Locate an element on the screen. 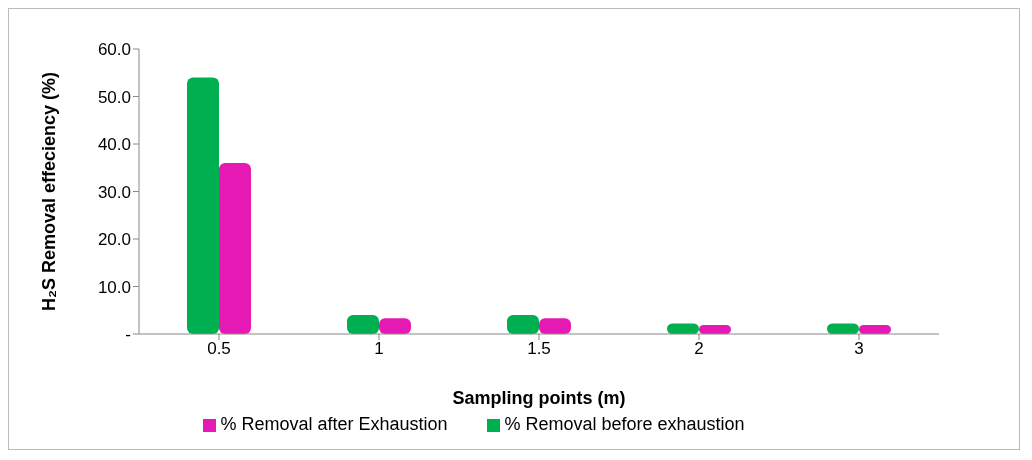  y-tick-label: 50.0 is located at coordinates (114, 97).